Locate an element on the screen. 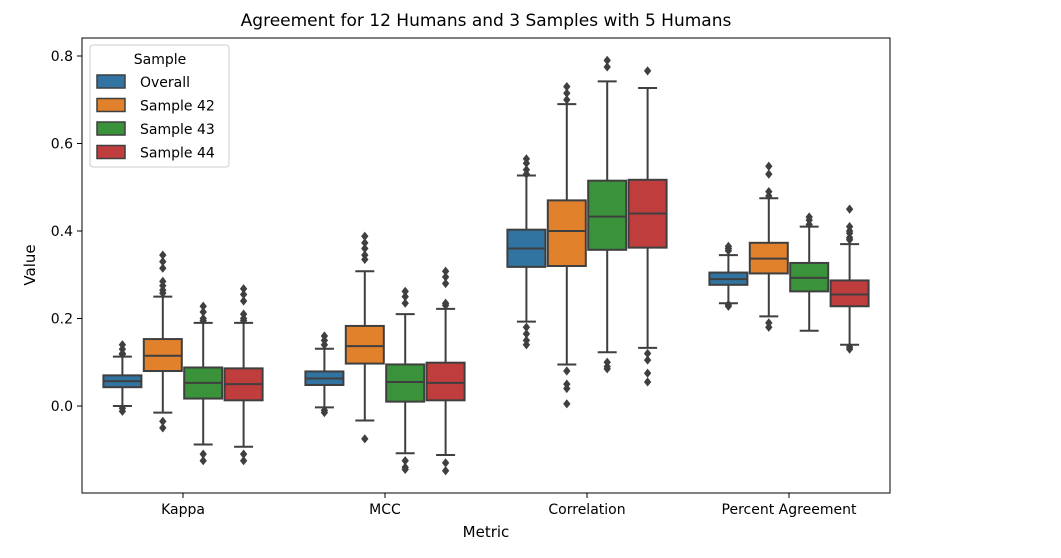 The image size is (1061, 558). x-tick-label: MCC is located at coordinates (385, 510).